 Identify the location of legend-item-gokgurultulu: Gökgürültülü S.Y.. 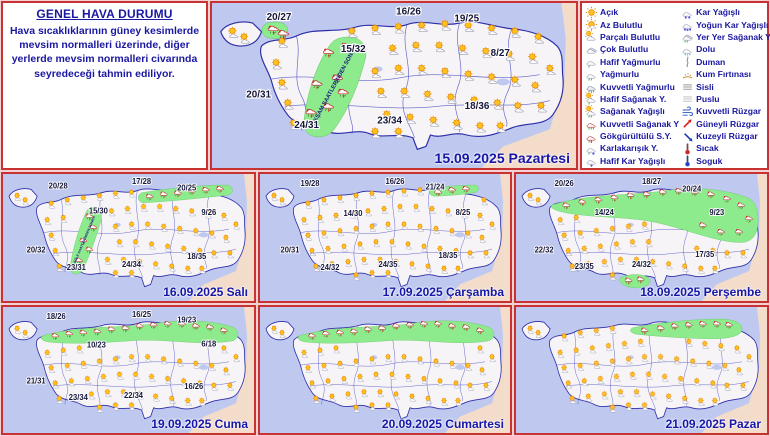
(631, 136).